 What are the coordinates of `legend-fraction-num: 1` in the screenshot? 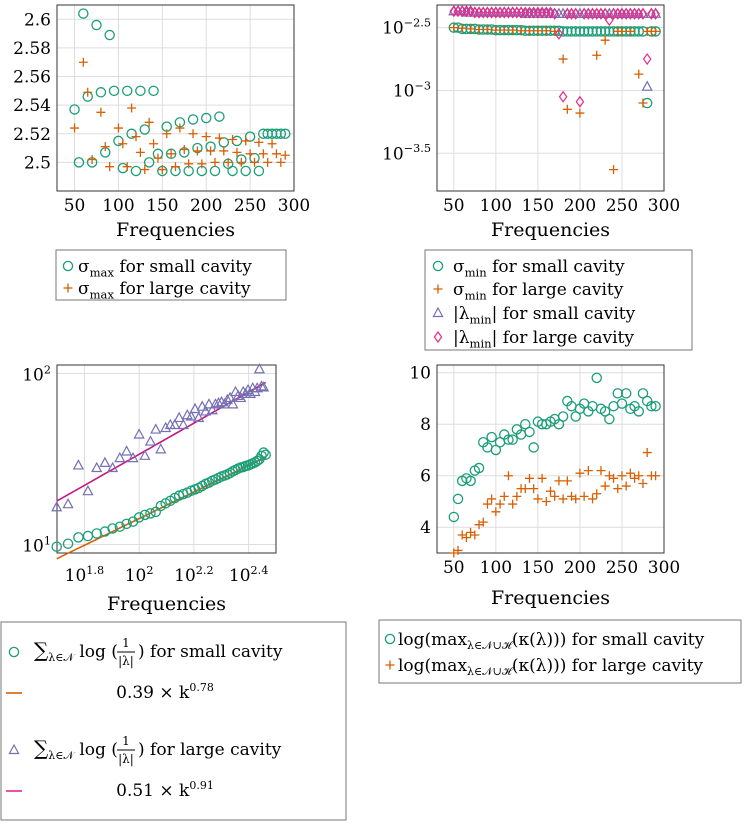 It's located at (126, 741).